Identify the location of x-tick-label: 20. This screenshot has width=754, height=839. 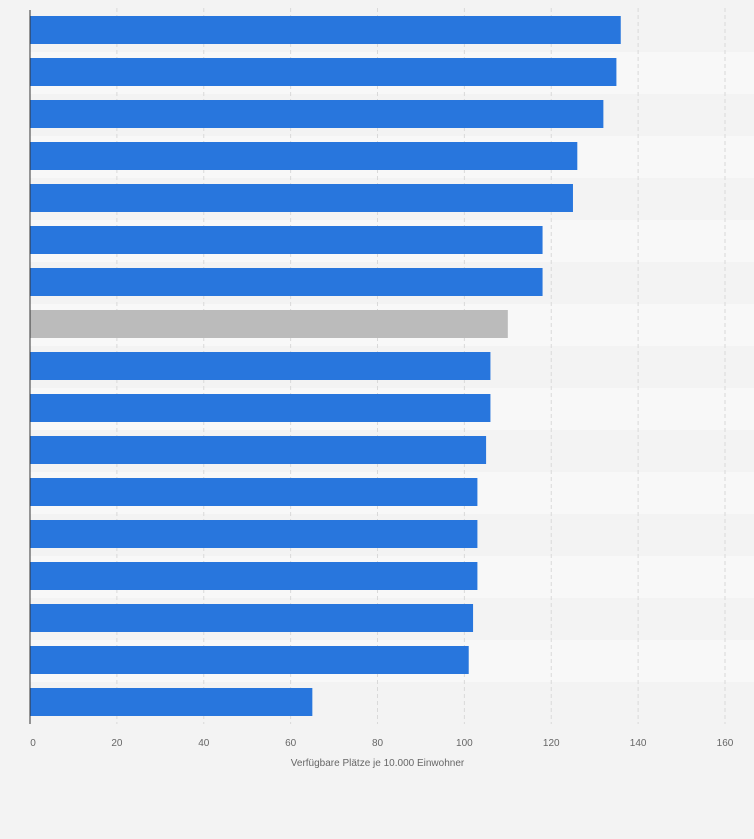
(117, 743).